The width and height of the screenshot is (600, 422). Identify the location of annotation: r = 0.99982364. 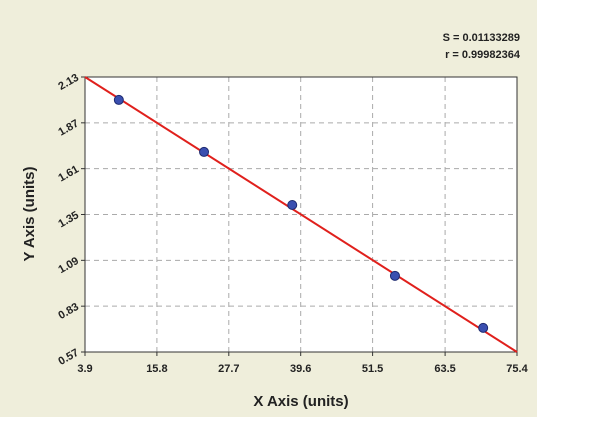
(483, 55).